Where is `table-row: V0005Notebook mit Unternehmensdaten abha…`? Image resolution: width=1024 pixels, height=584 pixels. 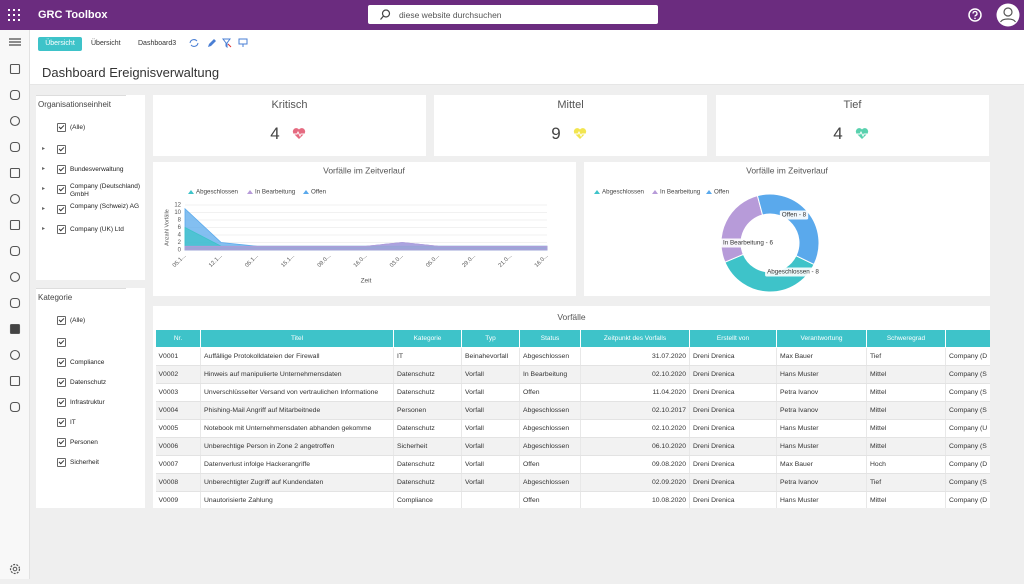 table-row: V0005Notebook mit Unternehmensdaten abha… is located at coordinates (573, 429).